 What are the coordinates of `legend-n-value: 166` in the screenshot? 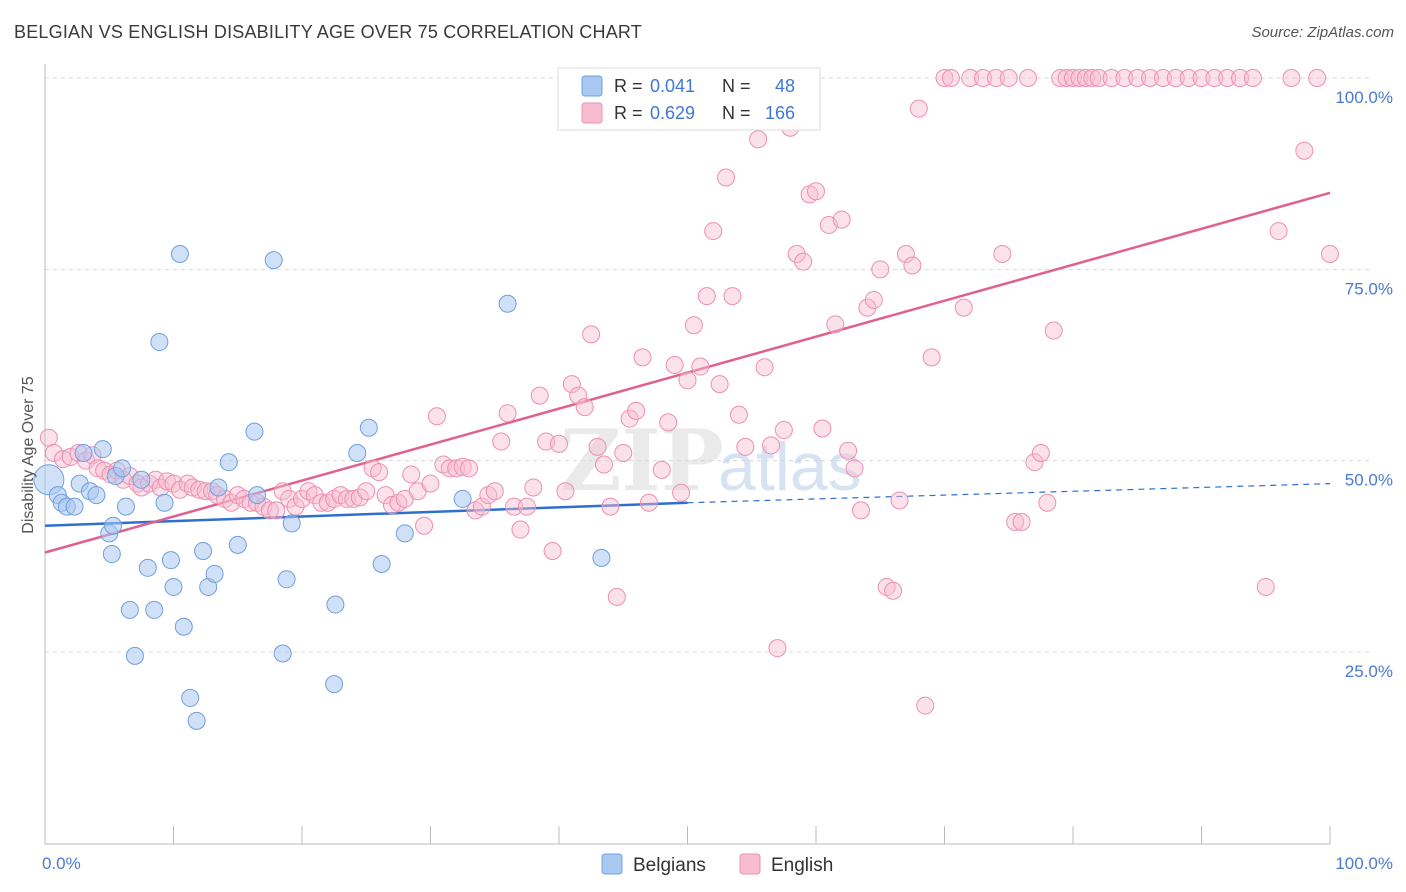 It's located at (780, 113).